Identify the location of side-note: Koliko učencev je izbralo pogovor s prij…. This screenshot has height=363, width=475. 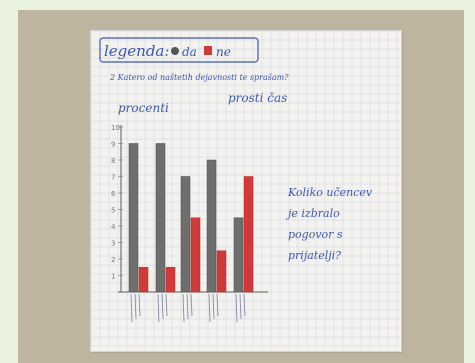
(329, 224).